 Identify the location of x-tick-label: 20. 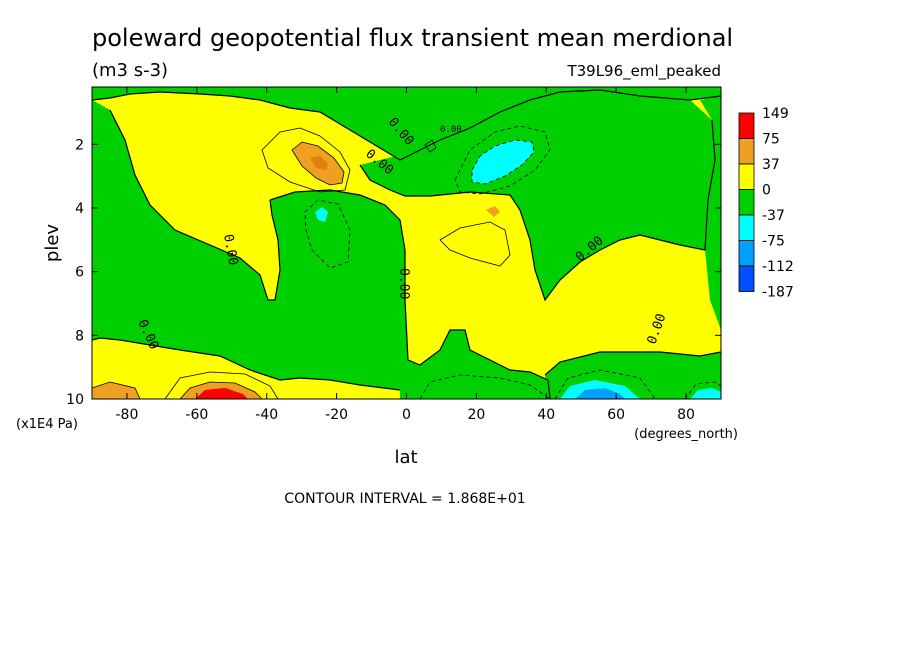
(476, 415).